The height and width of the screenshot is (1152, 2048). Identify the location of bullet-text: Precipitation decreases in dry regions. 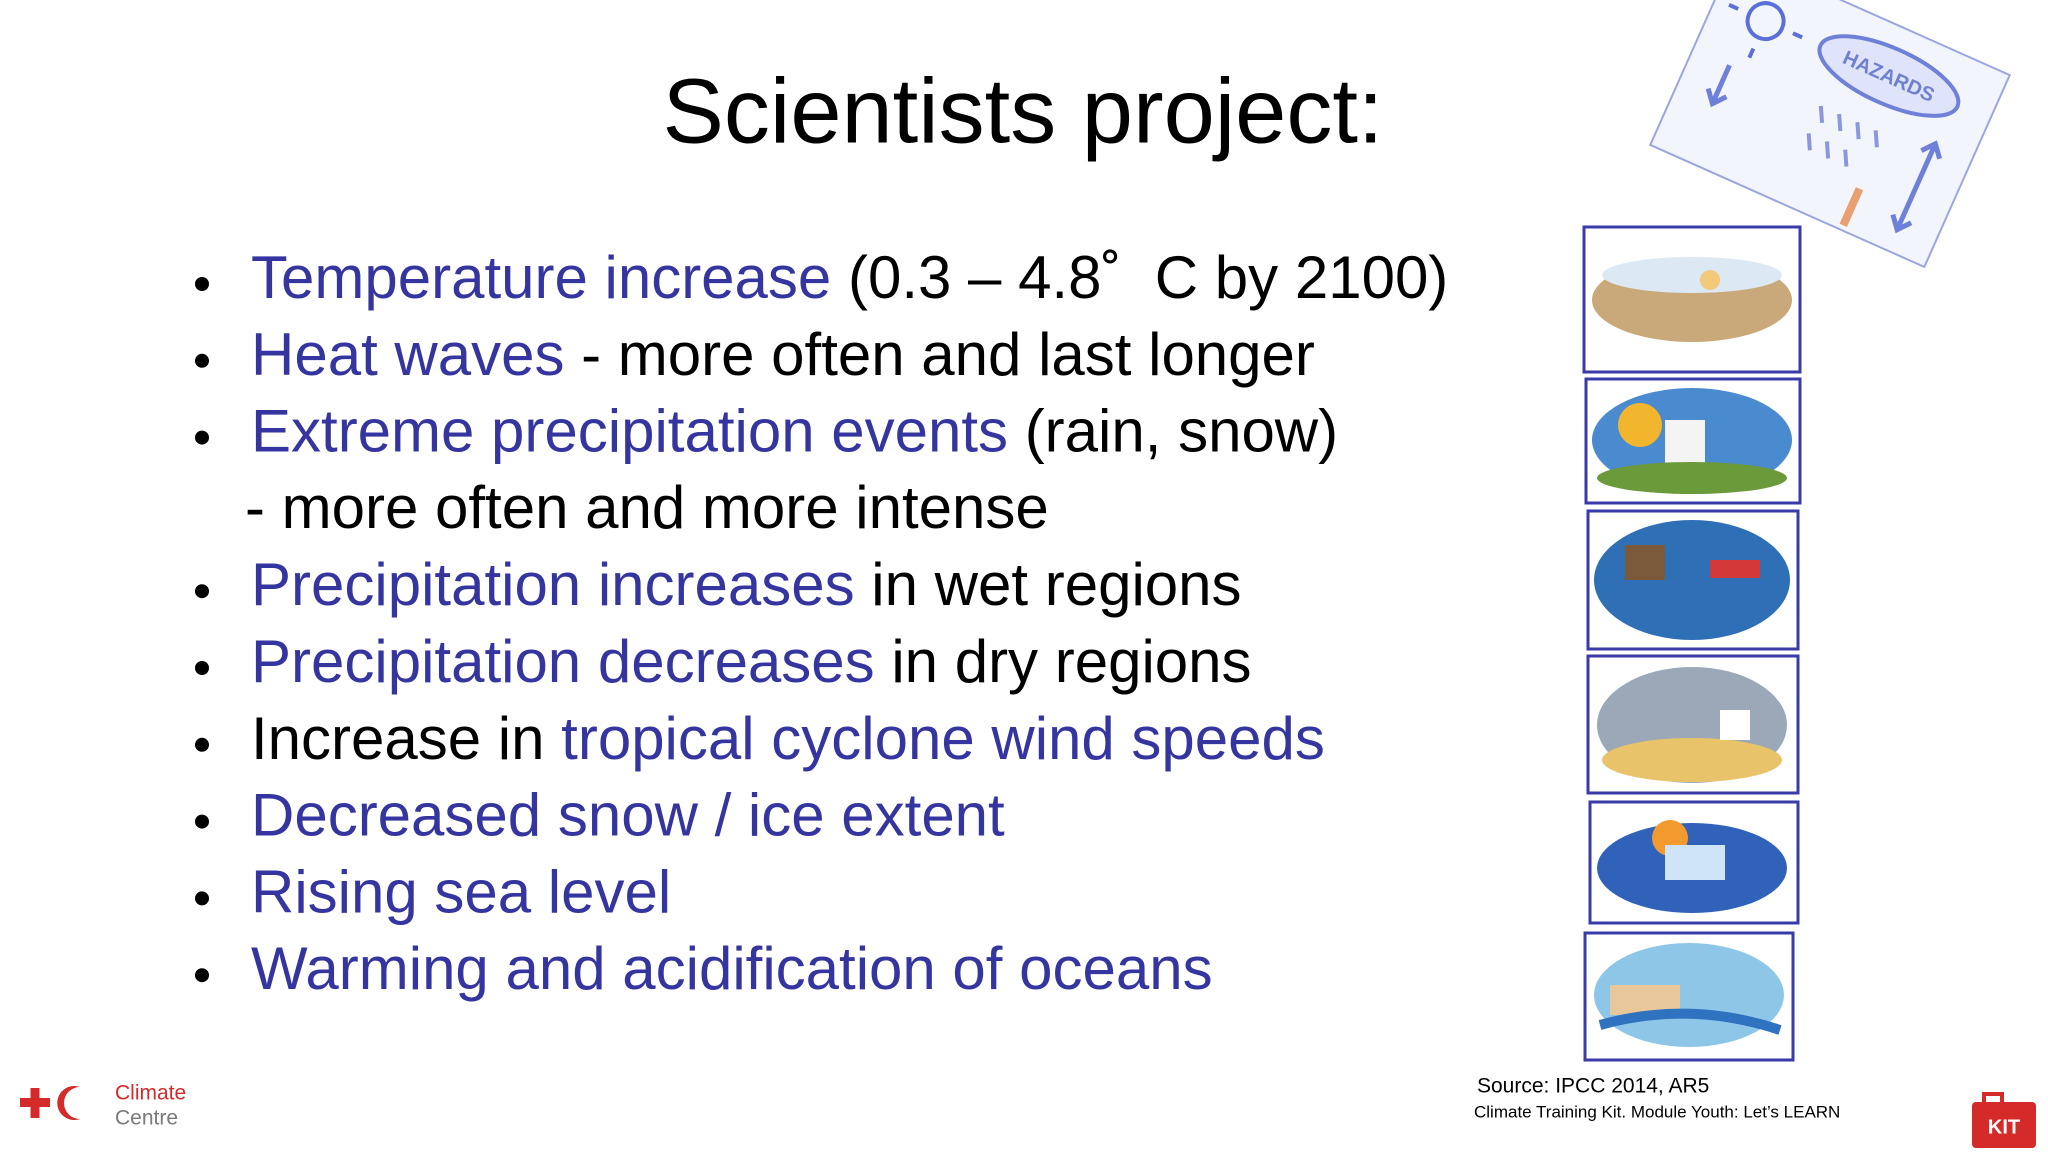
(751, 661).